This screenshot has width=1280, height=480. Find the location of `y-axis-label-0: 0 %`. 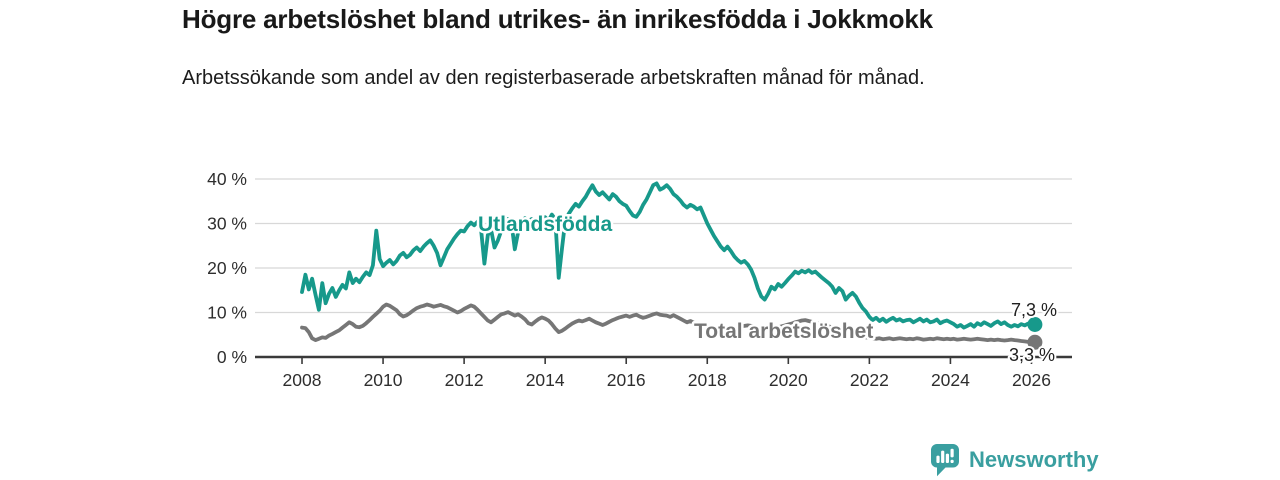

y-axis-label-0: 0 % is located at coordinates (232, 357).